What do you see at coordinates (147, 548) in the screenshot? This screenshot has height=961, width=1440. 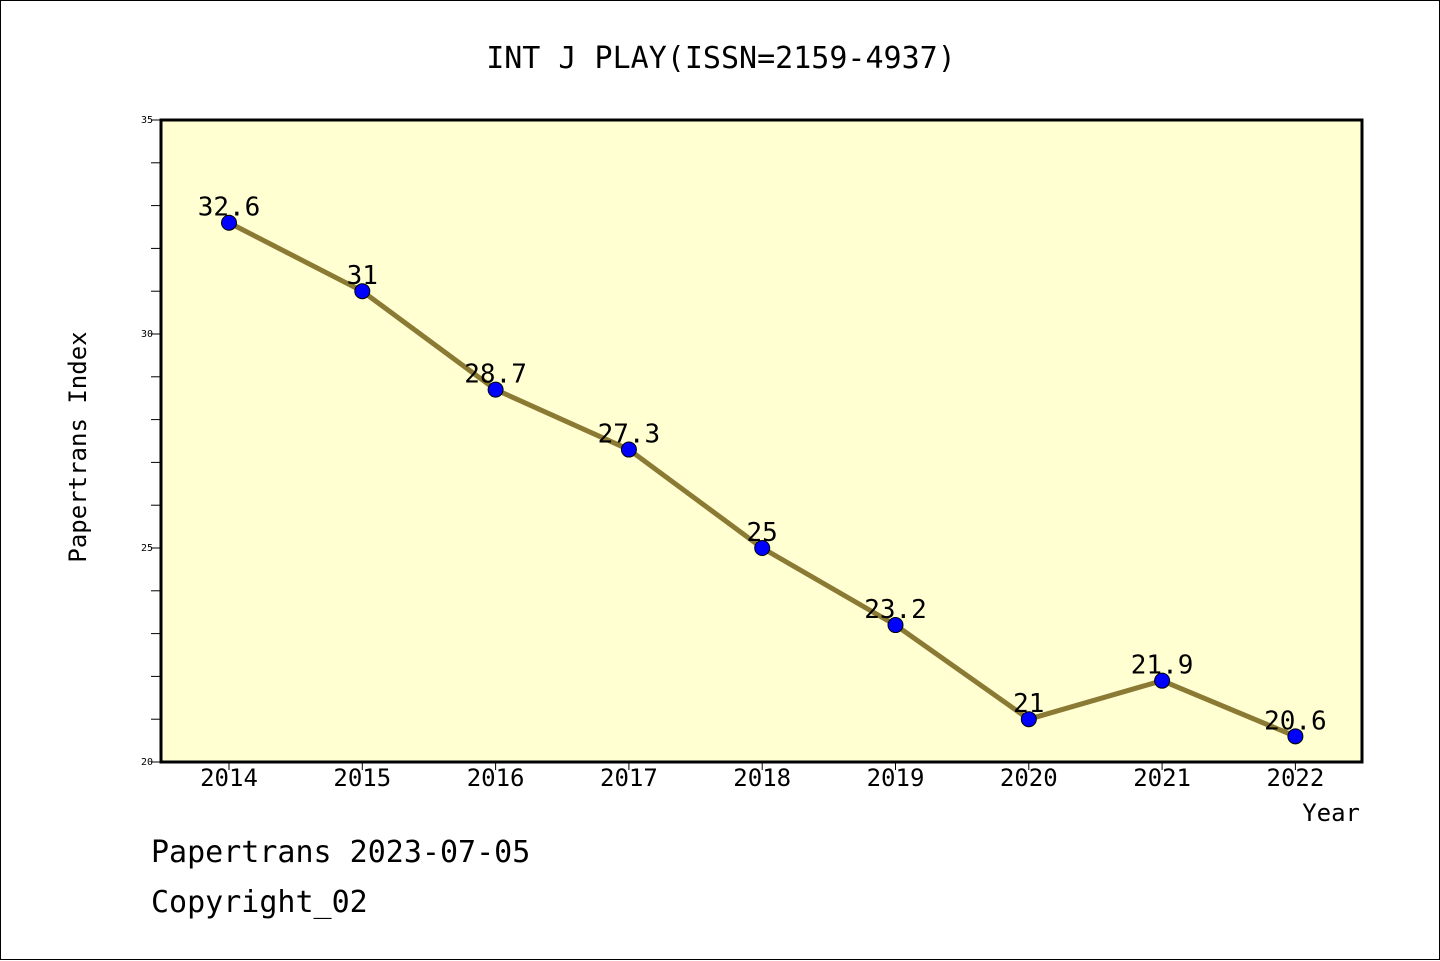 I see `y-tick-label: 25` at bounding box center [147, 548].